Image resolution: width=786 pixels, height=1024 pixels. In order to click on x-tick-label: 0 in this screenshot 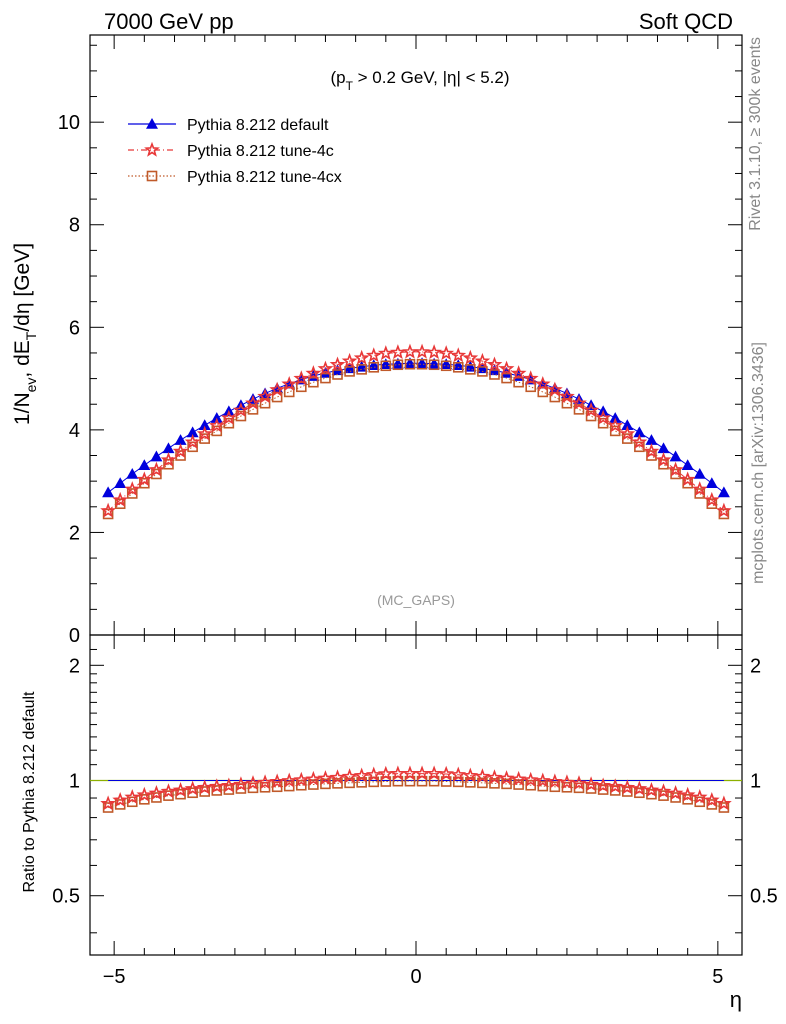, I will do `click(415, 977)`.